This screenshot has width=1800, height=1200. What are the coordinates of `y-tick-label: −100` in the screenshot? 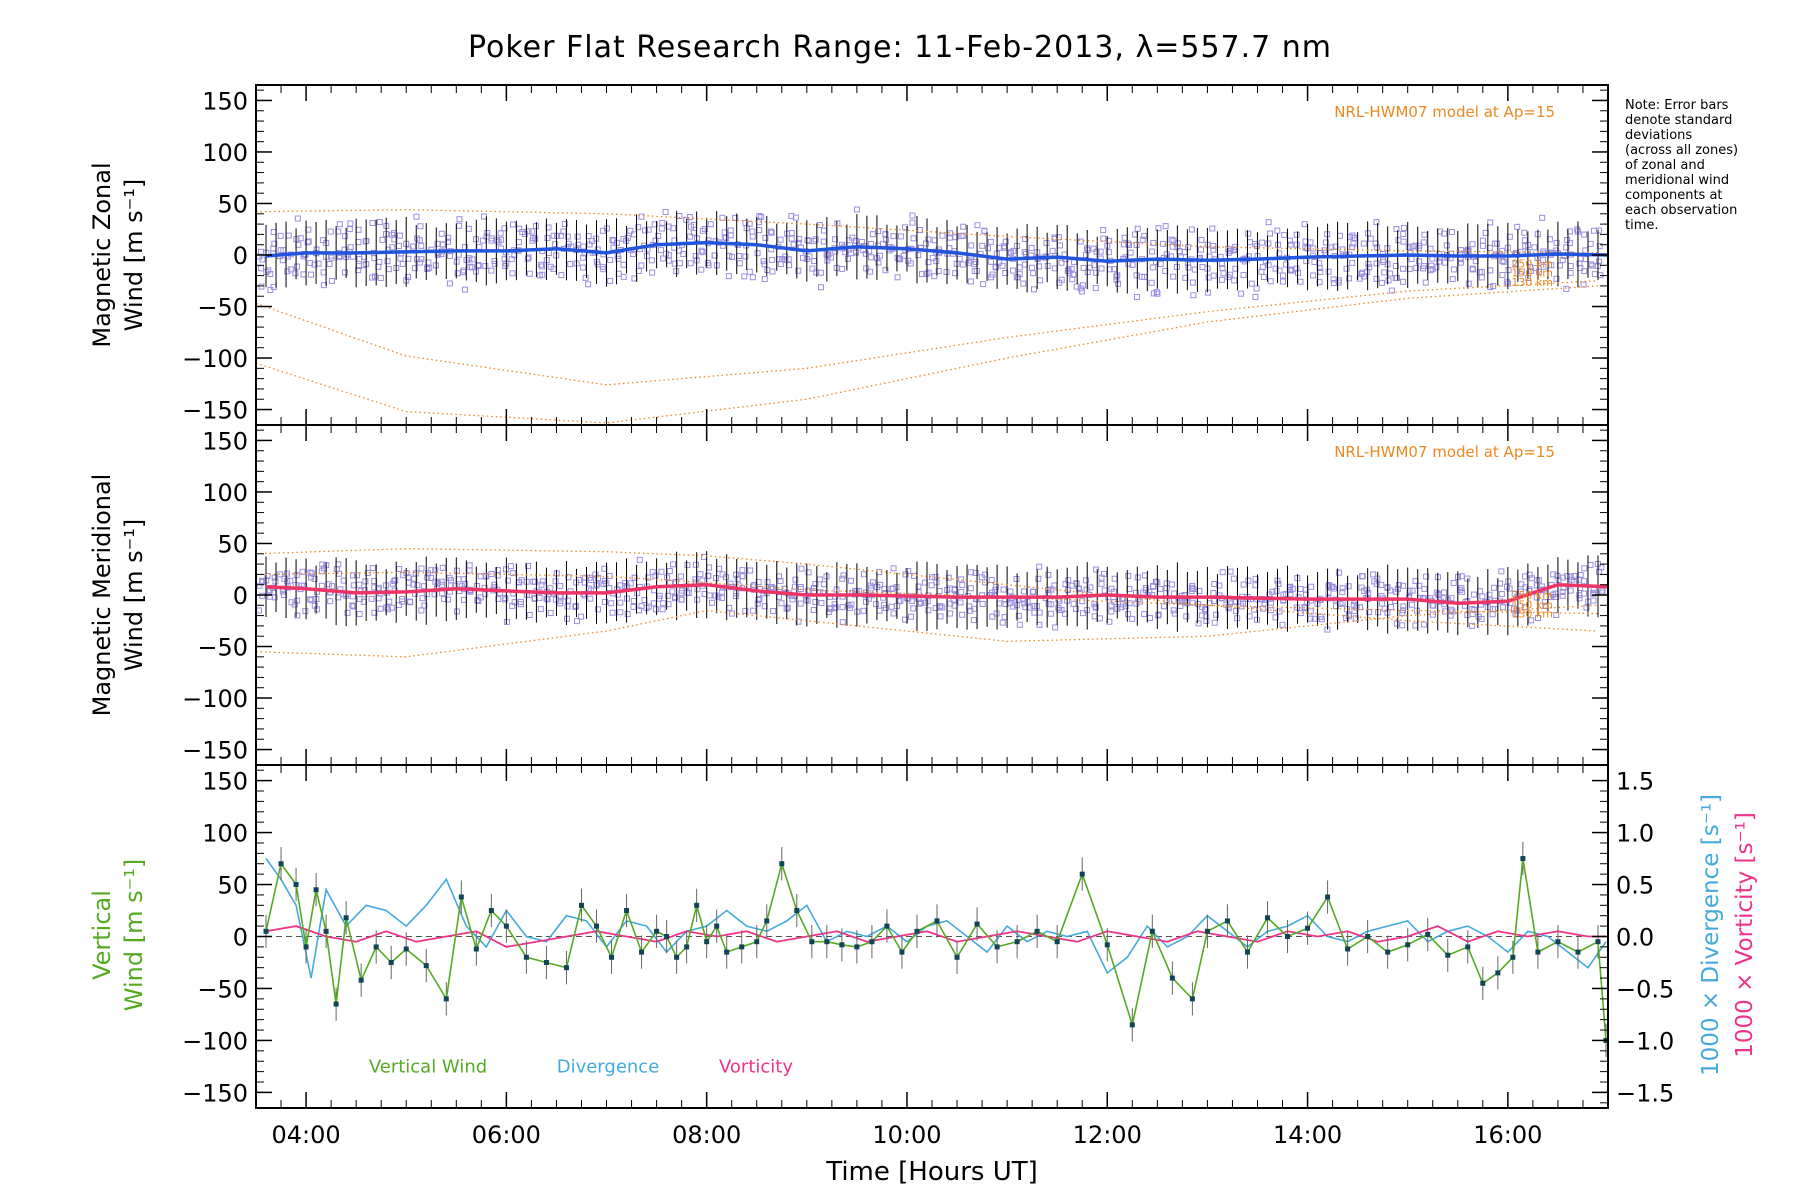 It's located at (215, 1041).